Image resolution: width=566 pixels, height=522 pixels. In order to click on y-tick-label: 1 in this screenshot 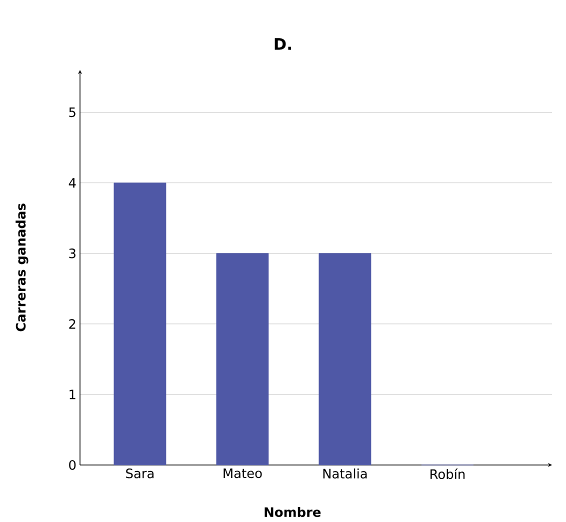, I will do `click(73, 395)`.